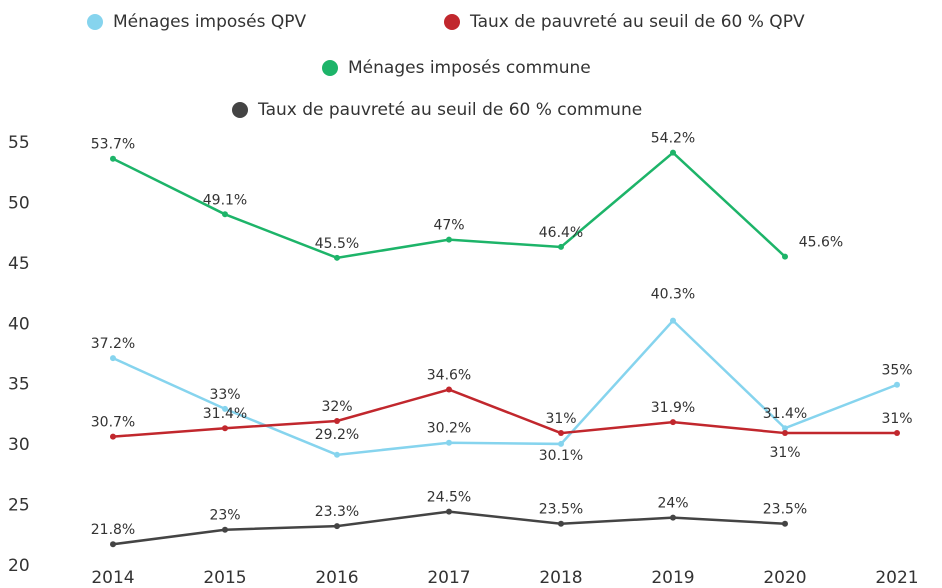 The width and height of the screenshot is (942, 588). Describe the element at coordinates (821, 243) in the screenshot. I see `value-label: 45.6%` at that location.